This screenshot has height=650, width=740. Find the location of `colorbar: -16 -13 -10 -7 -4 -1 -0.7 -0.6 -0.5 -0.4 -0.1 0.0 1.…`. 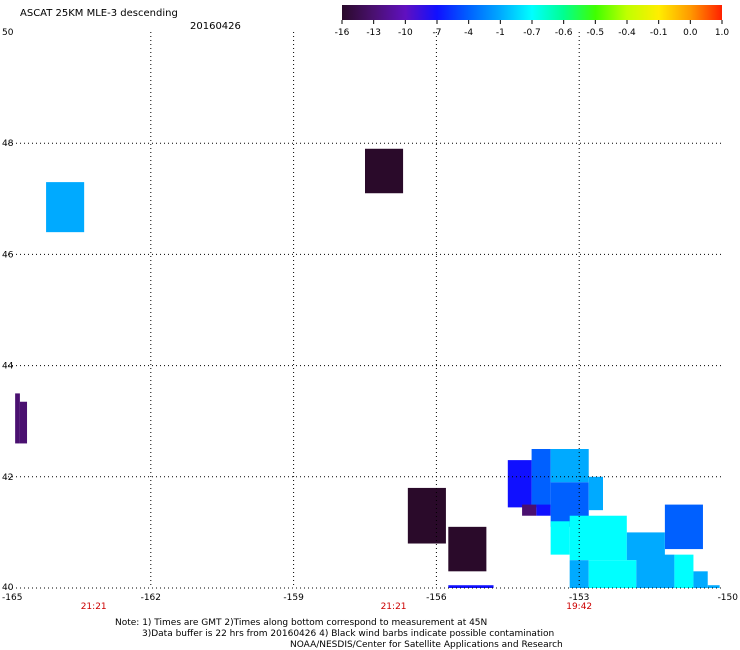

colorbar: -16 -13 -10 -7 -4 -1 -0.7 -0.6 -0.5 -0.4 -0.1 0.0 1.… is located at coordinates (532, 21).